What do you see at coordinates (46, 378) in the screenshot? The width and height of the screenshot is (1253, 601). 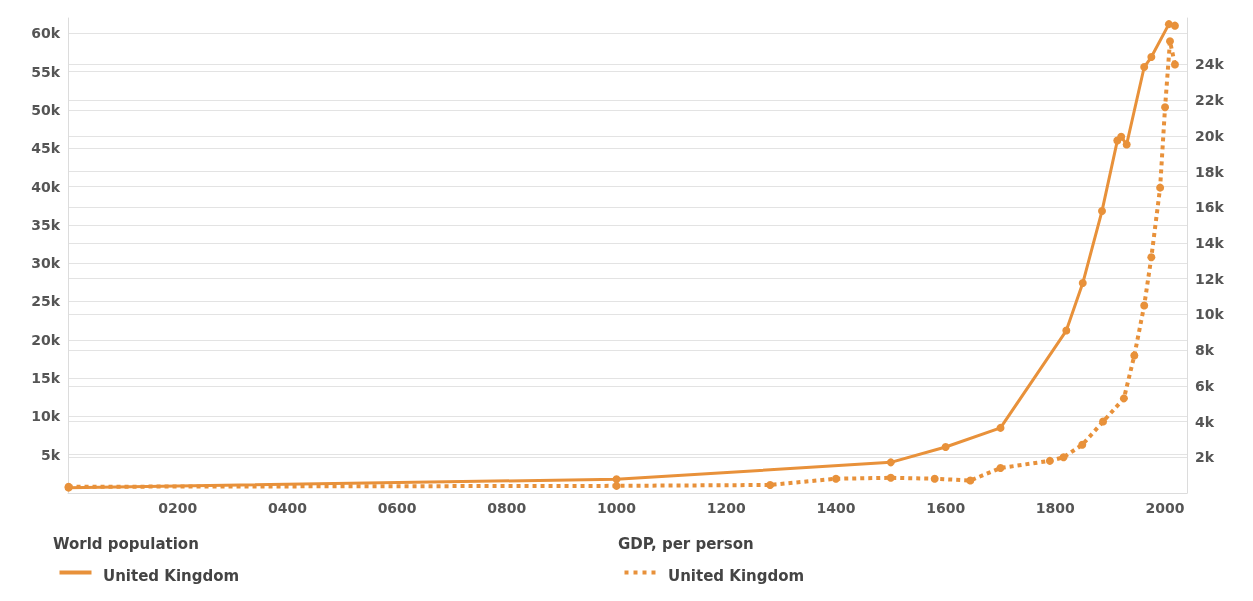 I see `y-tick-label: 15k` at bounding box center [46, 378].